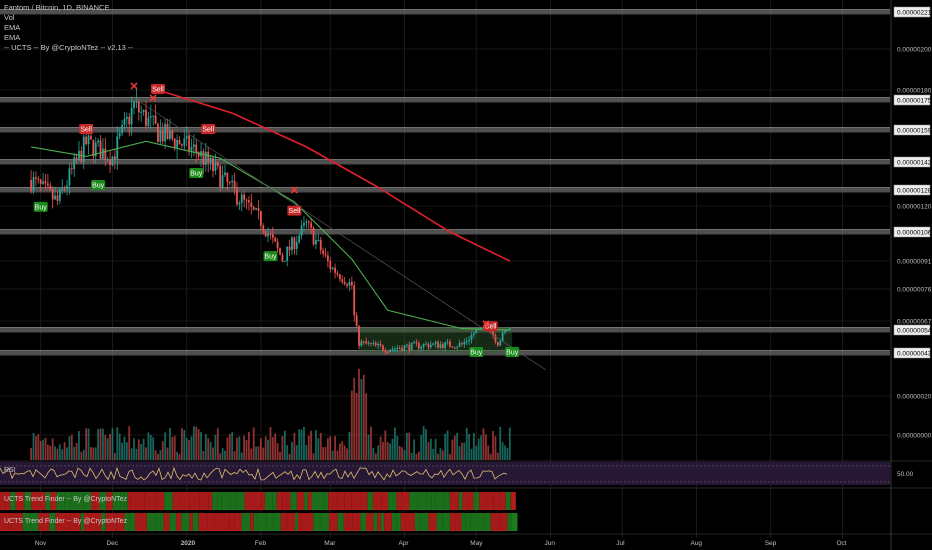 The height and width of the screenshot is (550, 932). Describe the element at coordinates (41, 207) in the screenshot. I see `buy-label: Buy` at that location.